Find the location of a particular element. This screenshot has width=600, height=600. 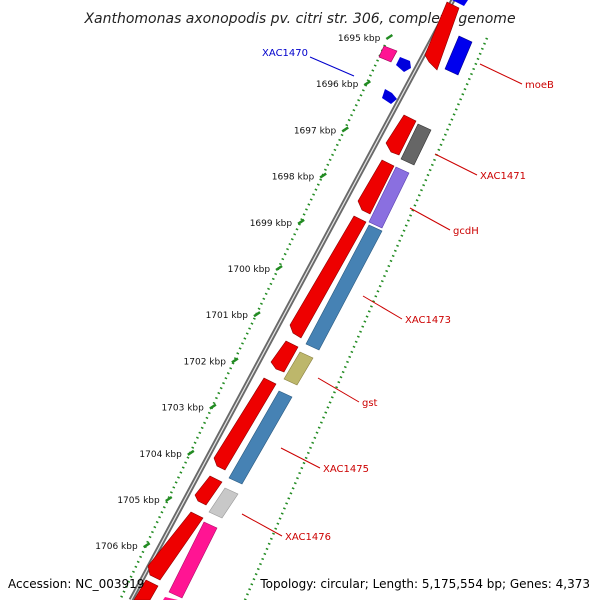

feature-XAC1470 is located at coordinates (403, 64).